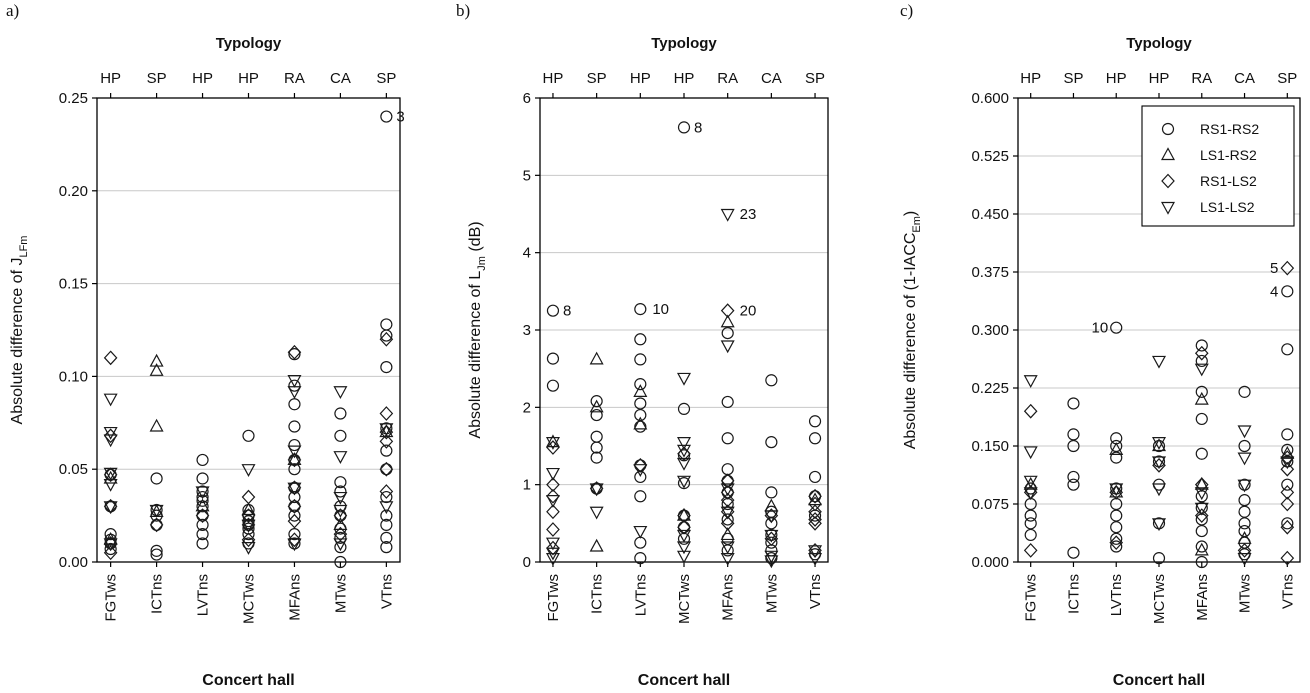 Image resolution: width=1310 pixels, height=693 pixels. I want to click on y-tick-label: 0.150, so click(990, 446).